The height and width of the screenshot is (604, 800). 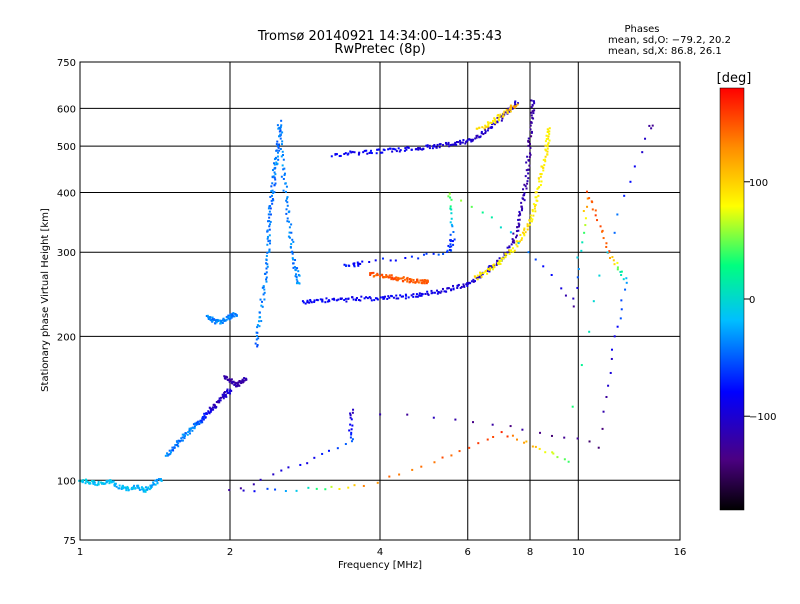 What do you see at coordinates (379, 49) in the screenshot?
I see `chart-subtitle: RwPretec (8p)` at bounding box center [379, 49].